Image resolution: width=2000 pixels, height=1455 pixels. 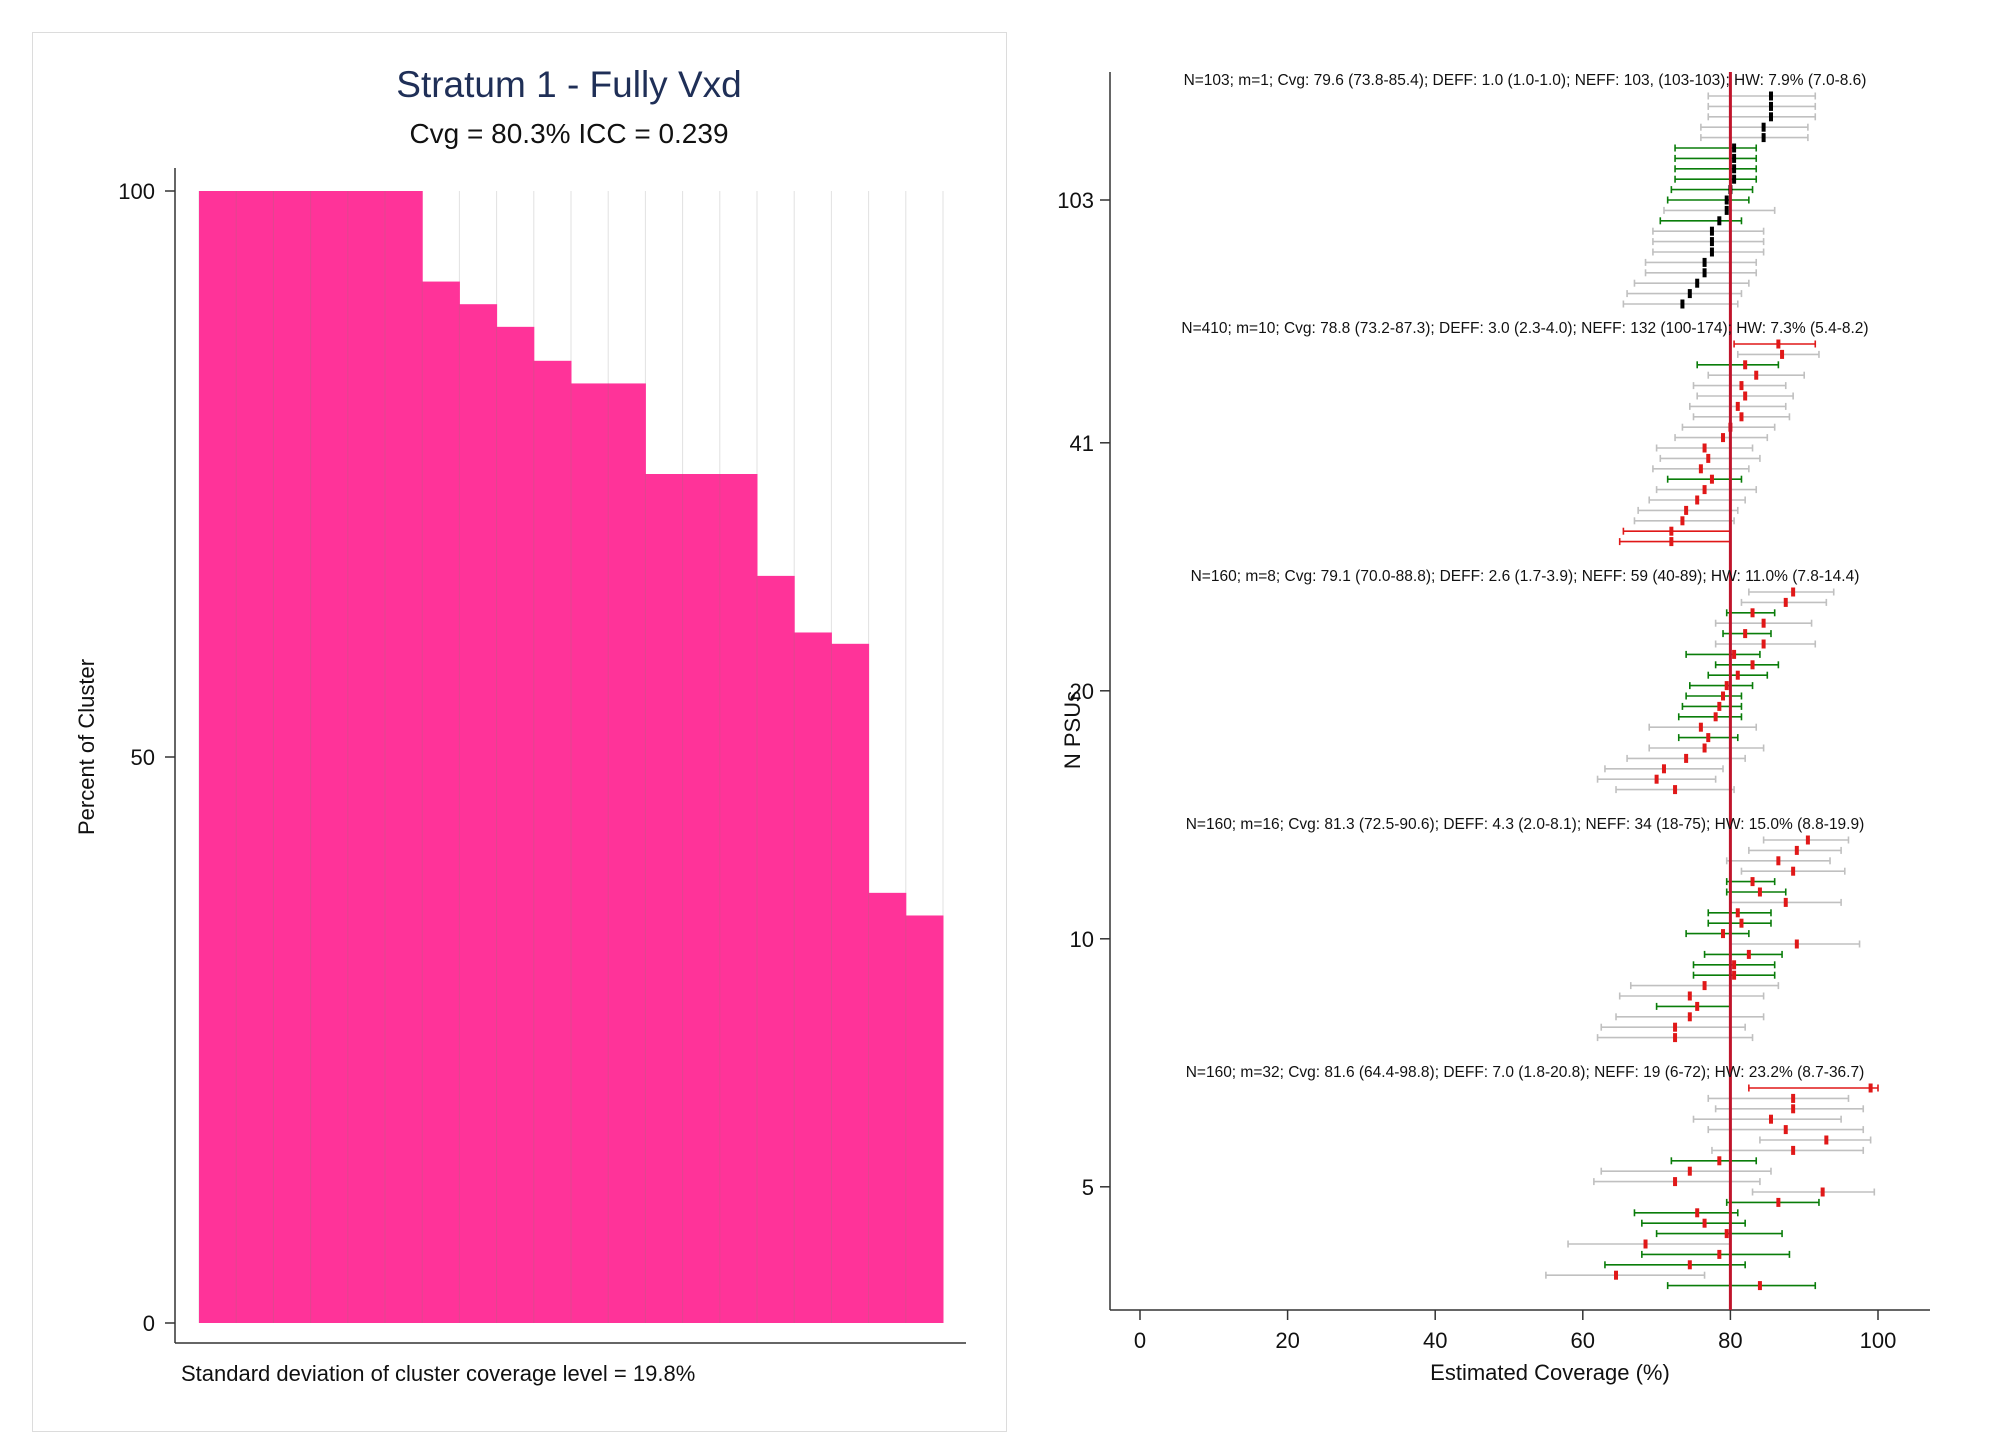 What do you see at coordinates (143, 757) in the screenshot?
I see `y-tick-label: 50` at bounding box center [143, 757].